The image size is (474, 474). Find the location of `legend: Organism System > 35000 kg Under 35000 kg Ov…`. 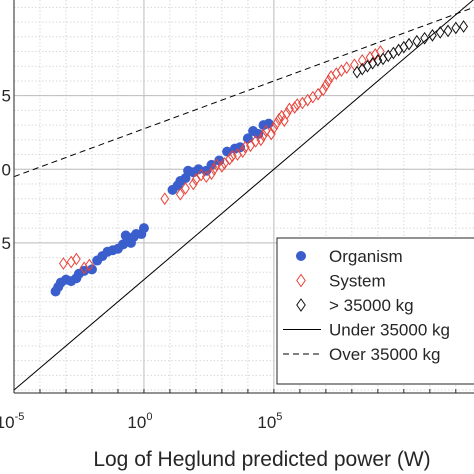

legend: Organism System > 35000 kg Under 35000 kg Ov… is located at coordinates (375, 311).